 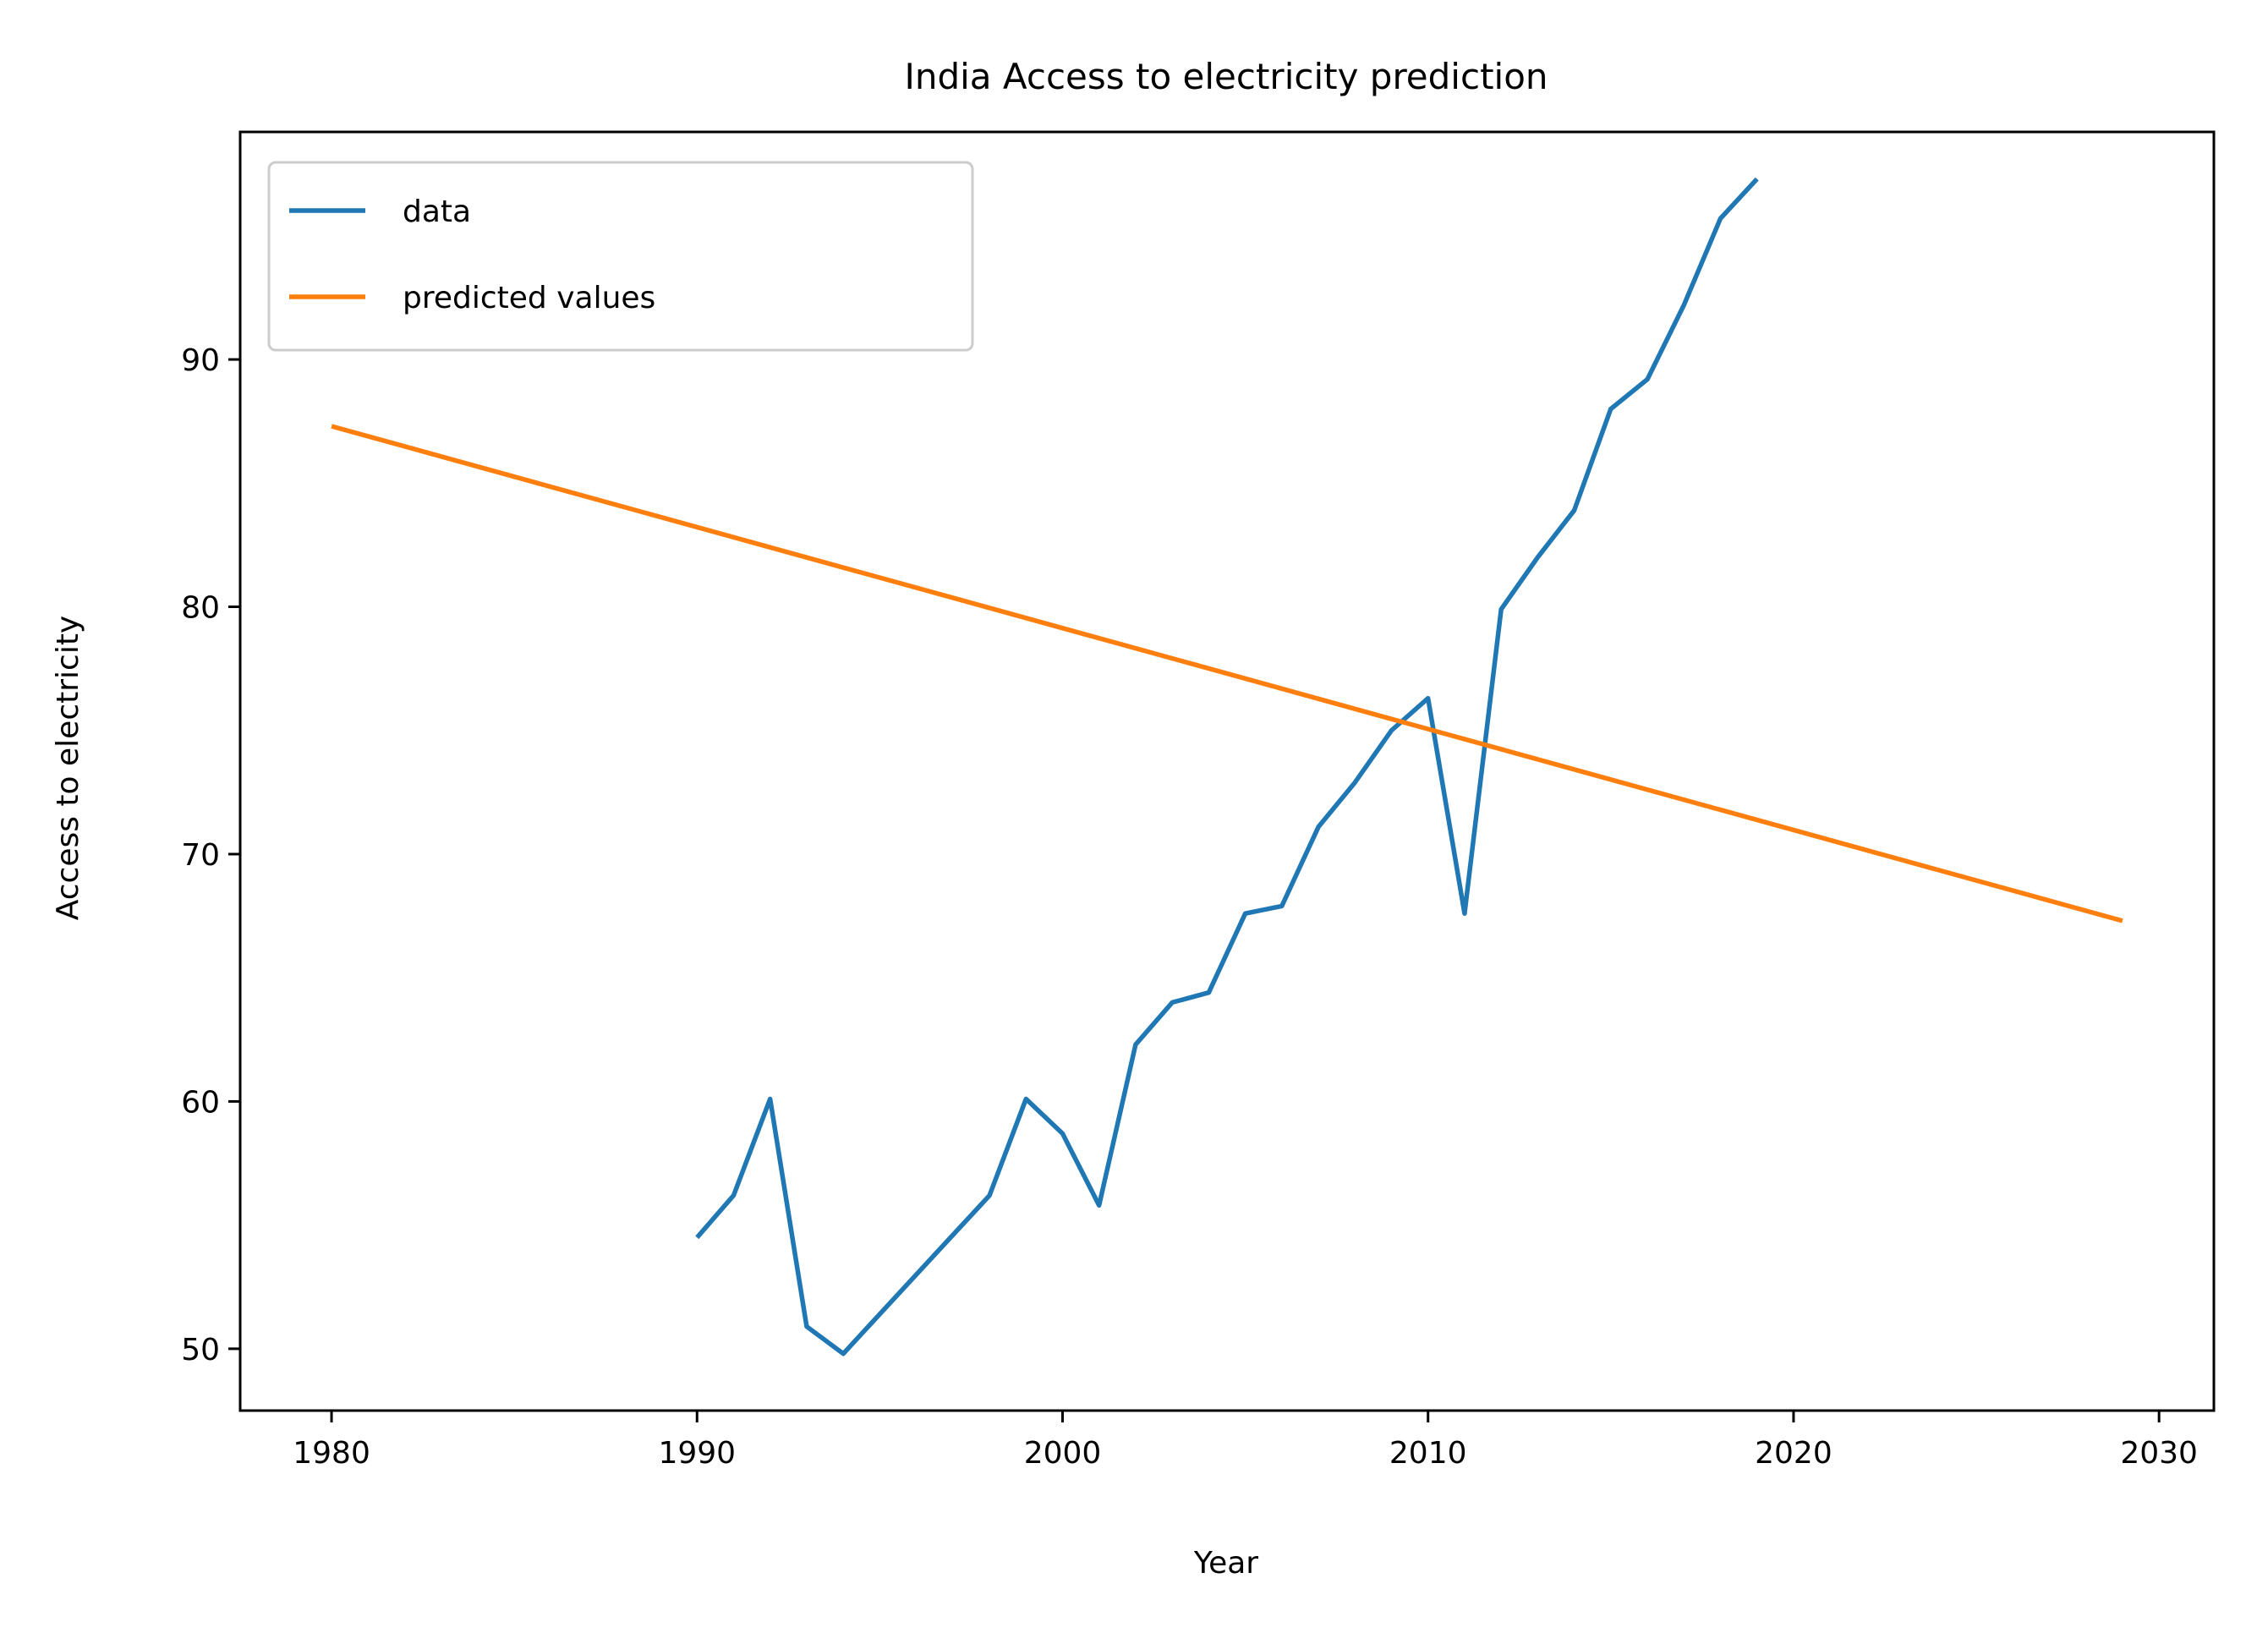 I want to click on x-axis-label: Year, so click(x=1225, y=1563).